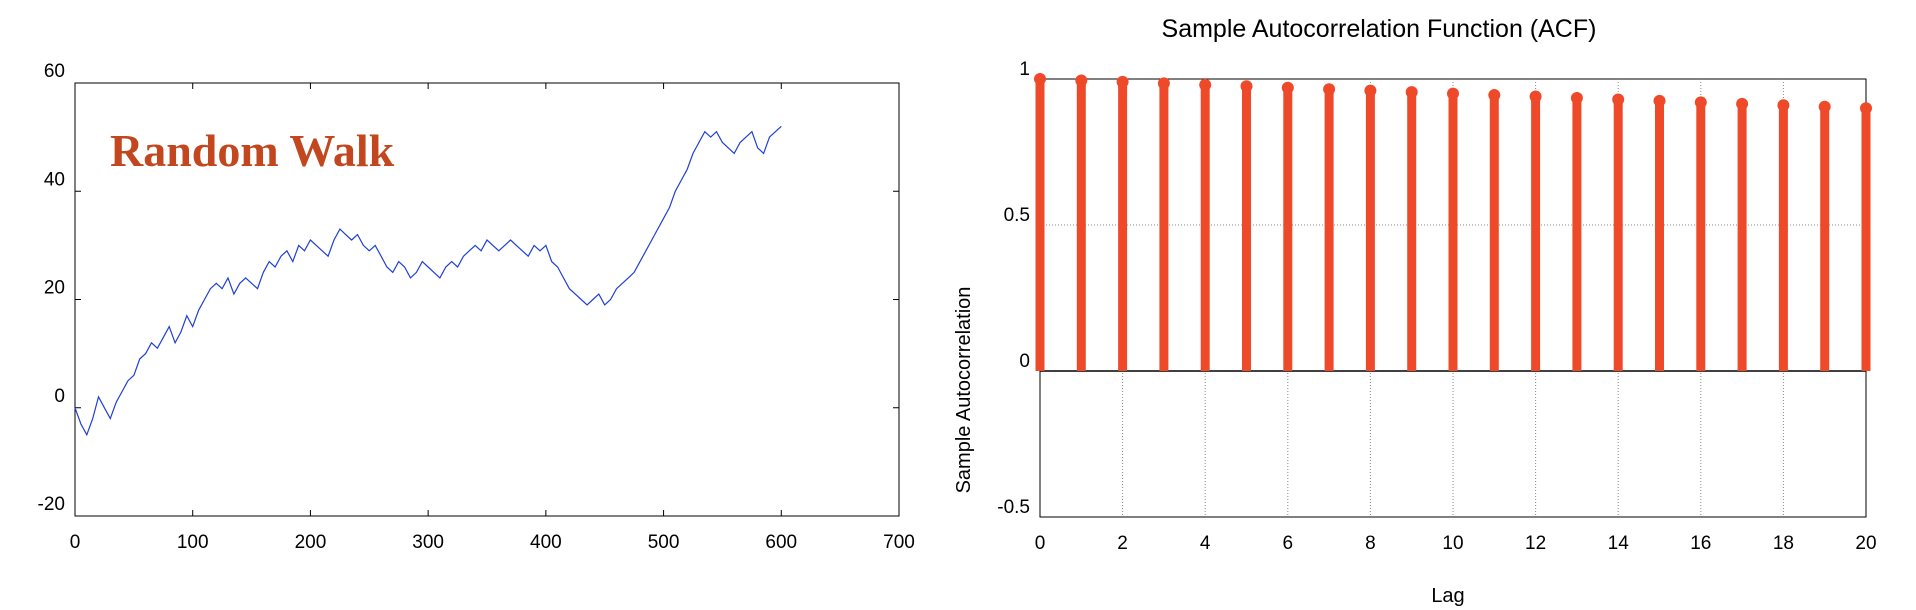 This screenshot has height=610, width=1916. I want to click on acf-x-tick-label: 20, so click(1865, 543).